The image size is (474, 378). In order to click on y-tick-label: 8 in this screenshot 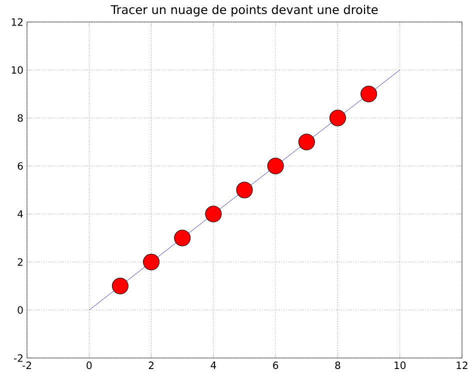, I will do `click(20, 118)`.